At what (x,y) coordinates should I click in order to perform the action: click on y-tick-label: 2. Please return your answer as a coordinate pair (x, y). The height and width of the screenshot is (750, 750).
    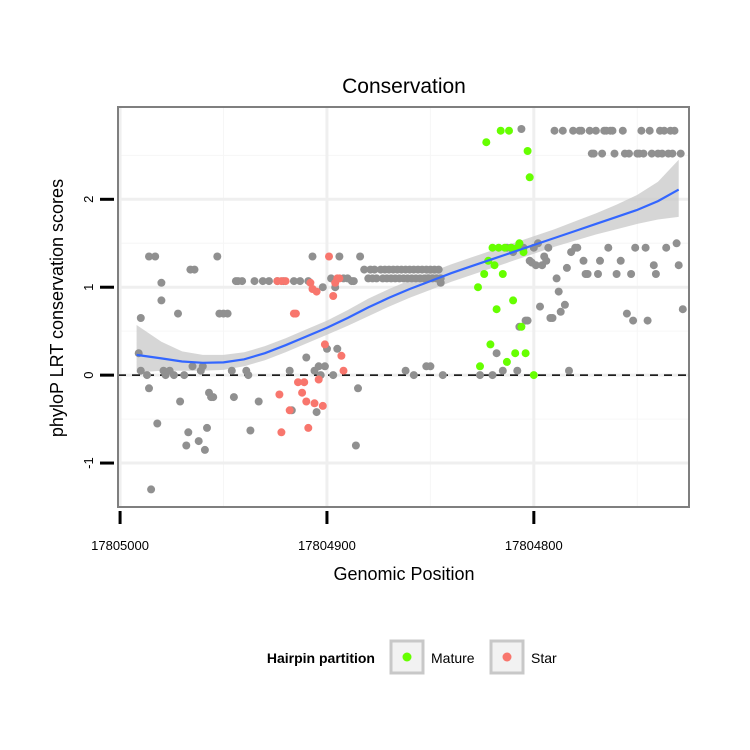
    Looking at the image, I should click on (88, 199).